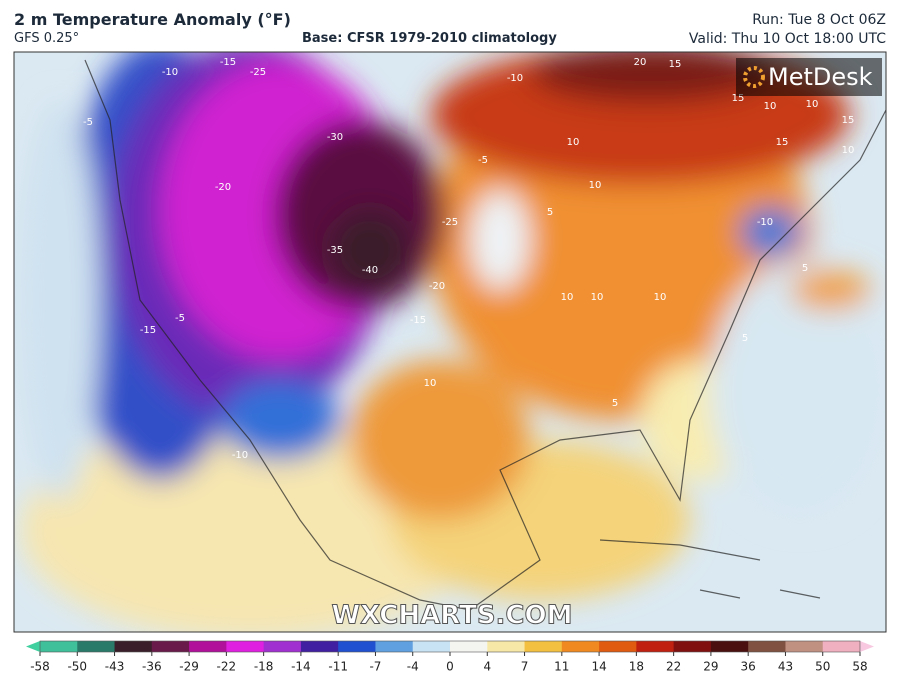  What do you see at coordinates (152, 667) in the screenshot?
I see `colorbar-tick-label: -36` at bounding box center [152, 667].